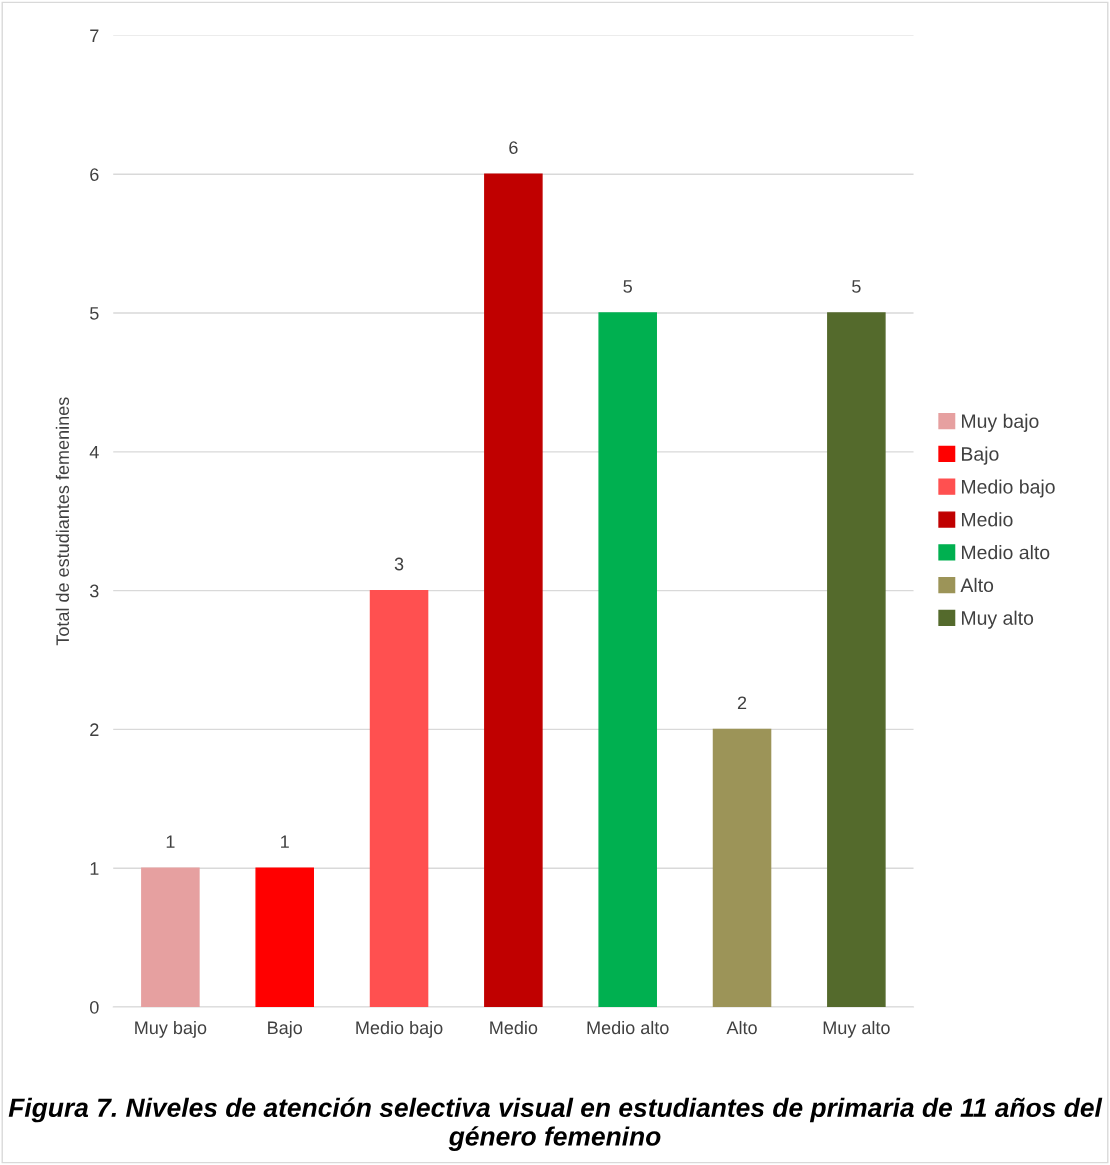 Image resolution: width=1110 pixels, height=1165 pixels. Describe the element at coordinates (628, 1027) in the screenshot. I see `x-tick-label: Medio alto` at that location.